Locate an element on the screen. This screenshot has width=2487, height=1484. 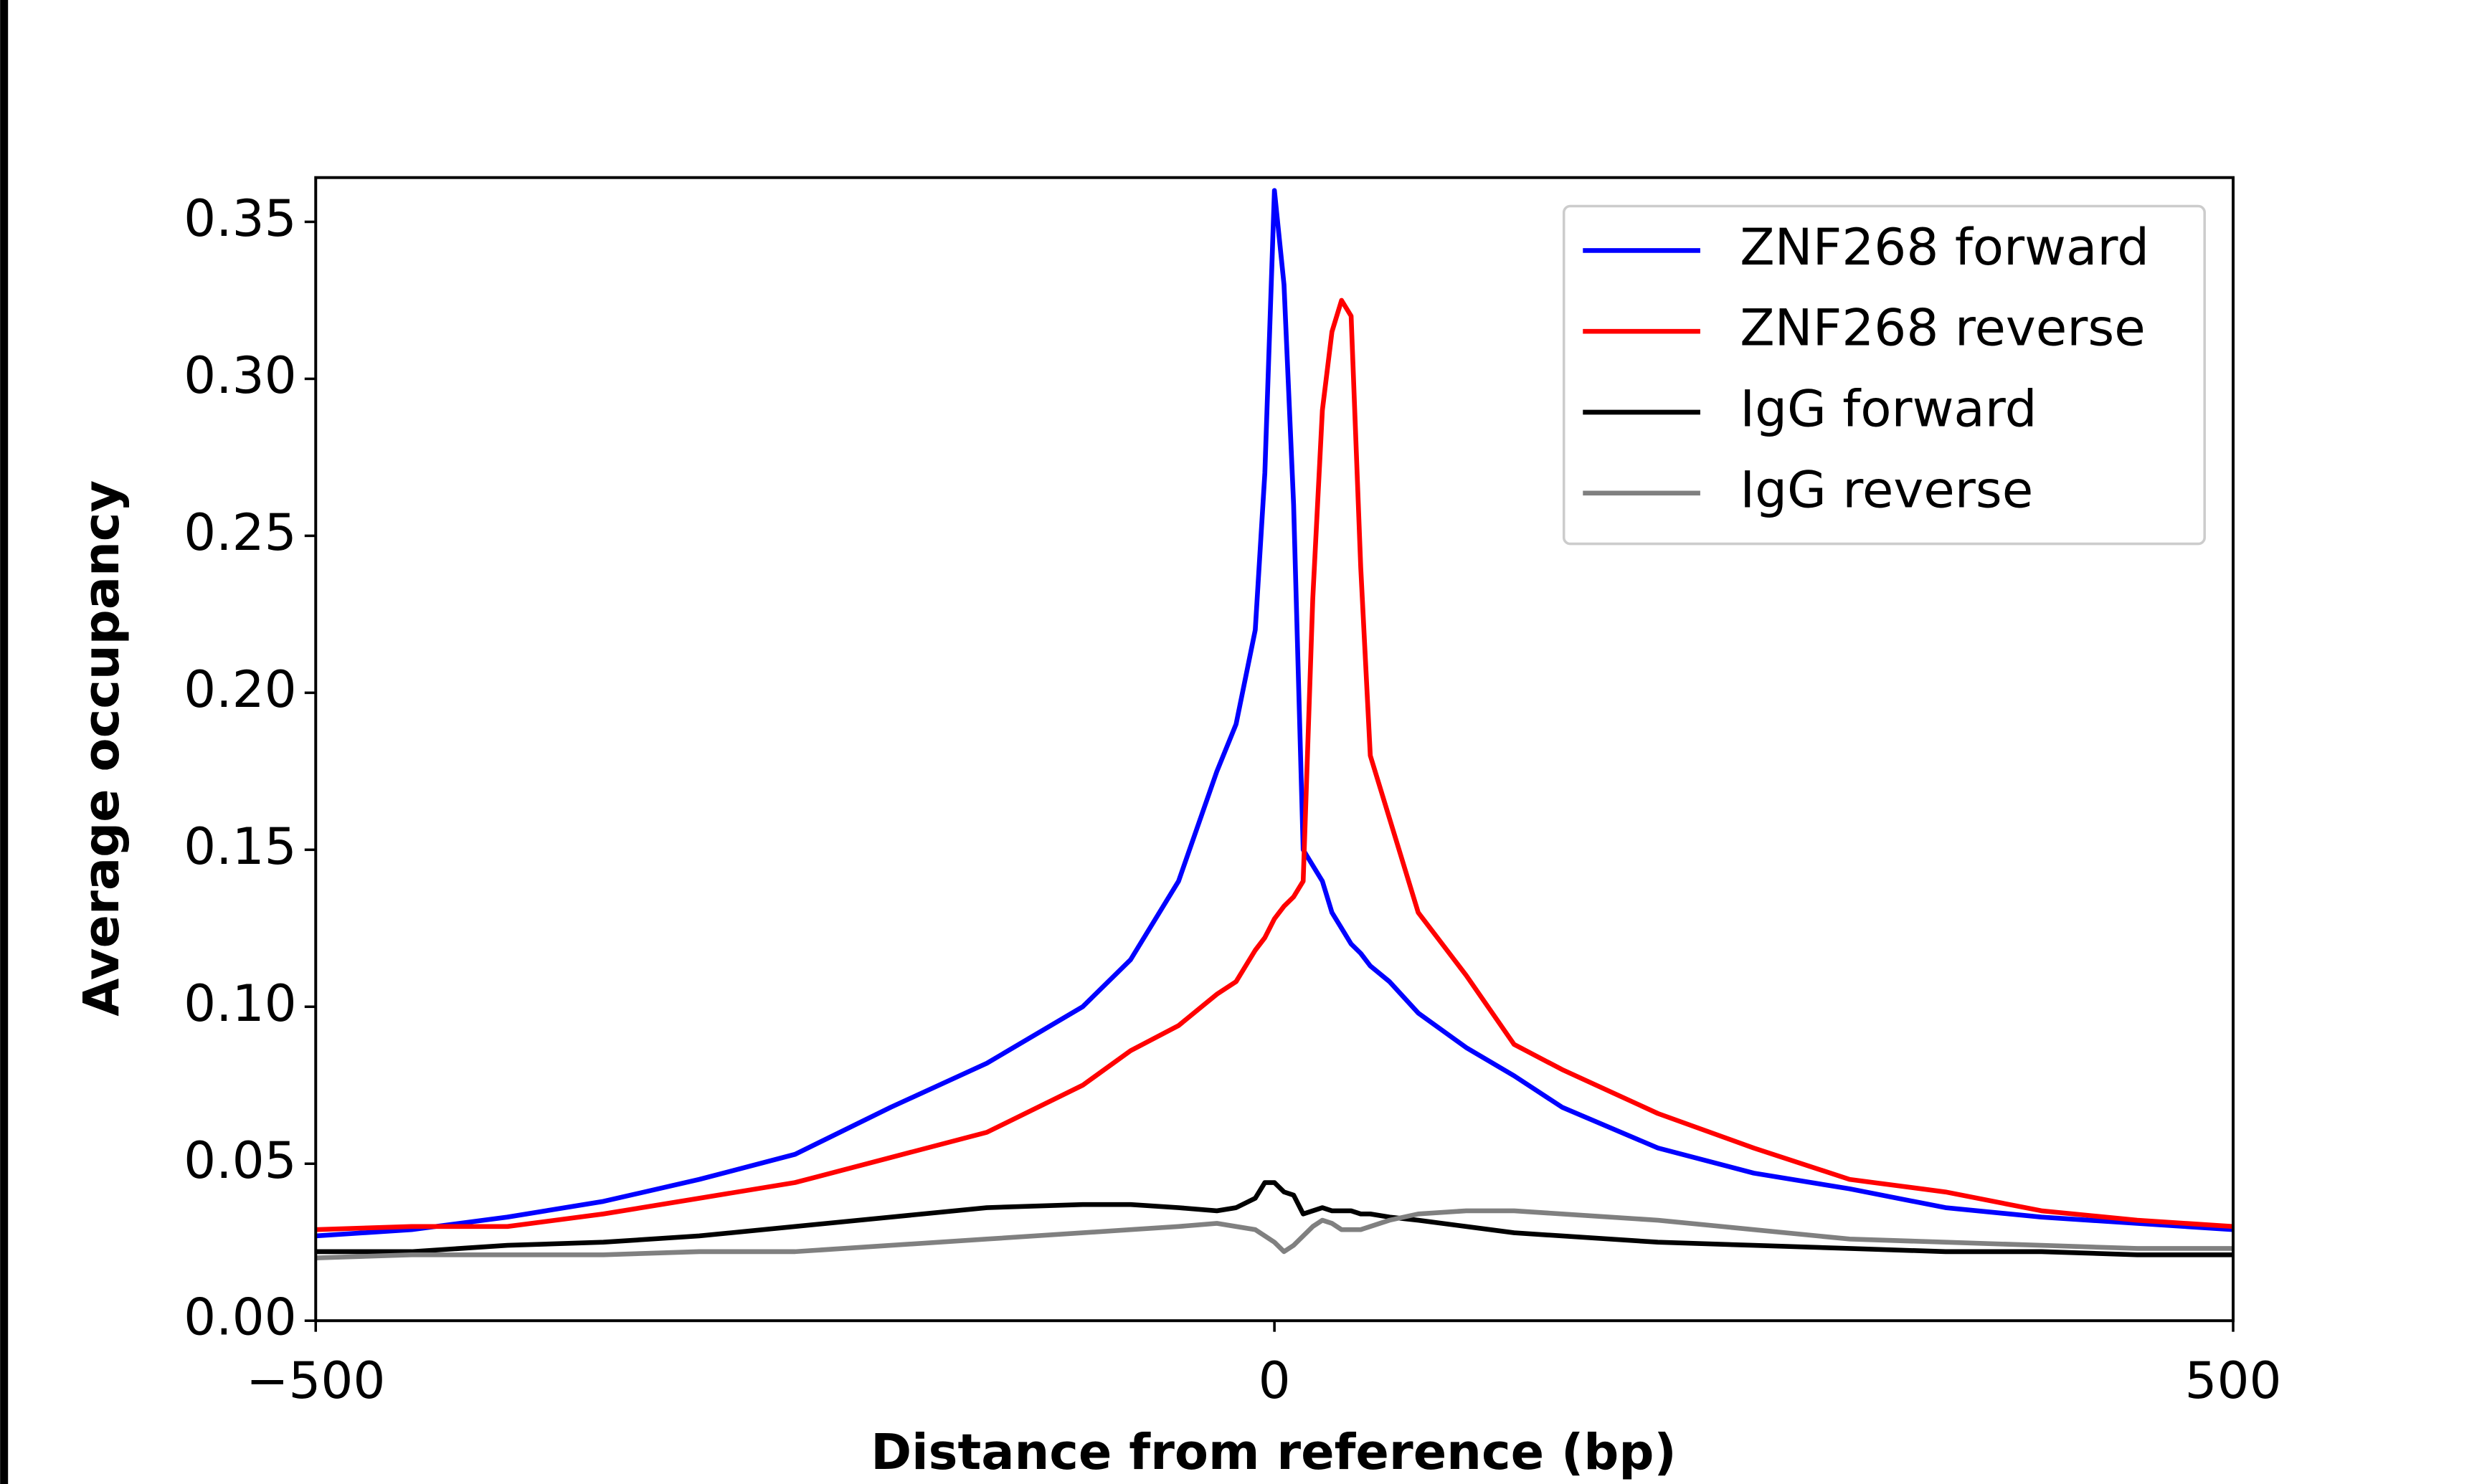
y-tick-label: 0.05 is located at coordinates (240, 1161).